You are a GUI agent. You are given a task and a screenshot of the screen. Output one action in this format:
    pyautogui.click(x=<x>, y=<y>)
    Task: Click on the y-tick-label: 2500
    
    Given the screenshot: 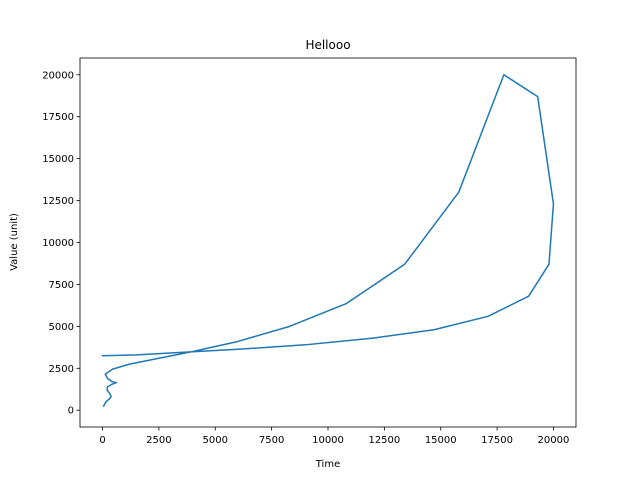 What is the action you would take?
    pyautogui.click(x=61, y=369)
    